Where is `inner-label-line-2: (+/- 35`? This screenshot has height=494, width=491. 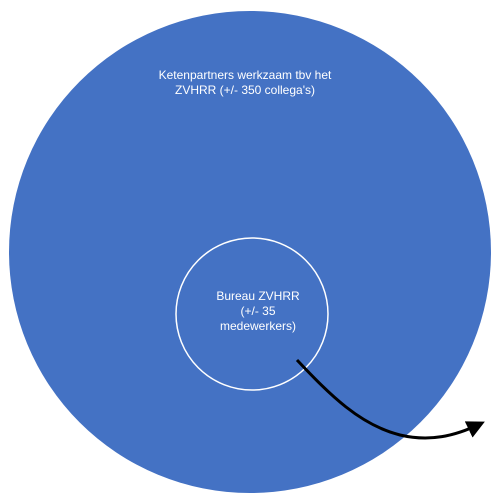
inner-label-line-2: (+/- 35 is located at coordinates (258, 311).